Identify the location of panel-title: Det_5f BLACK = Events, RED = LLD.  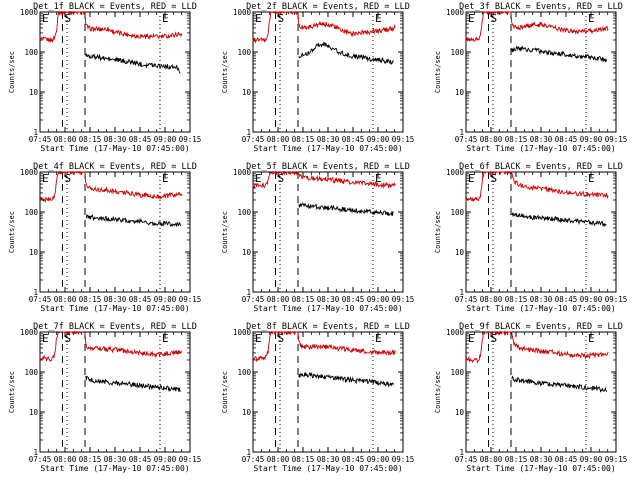
(328, 167).